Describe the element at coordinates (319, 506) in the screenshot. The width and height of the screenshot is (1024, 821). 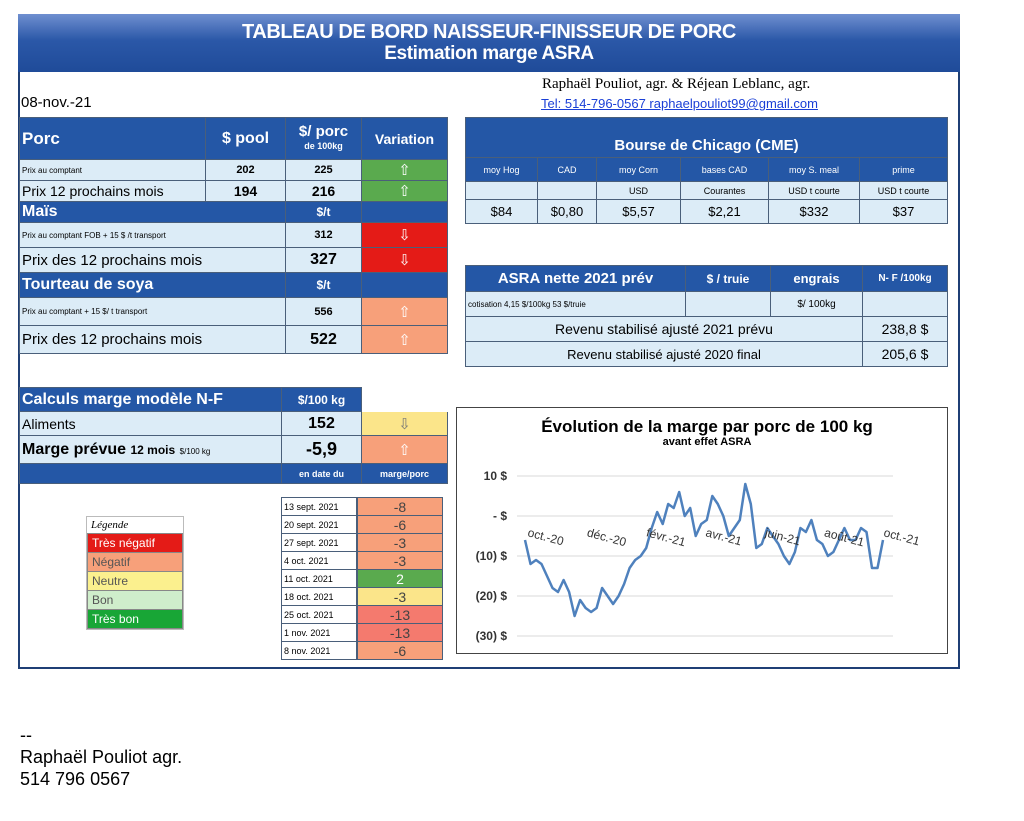
I see `table-row: 13 sept. 2021` at that location.